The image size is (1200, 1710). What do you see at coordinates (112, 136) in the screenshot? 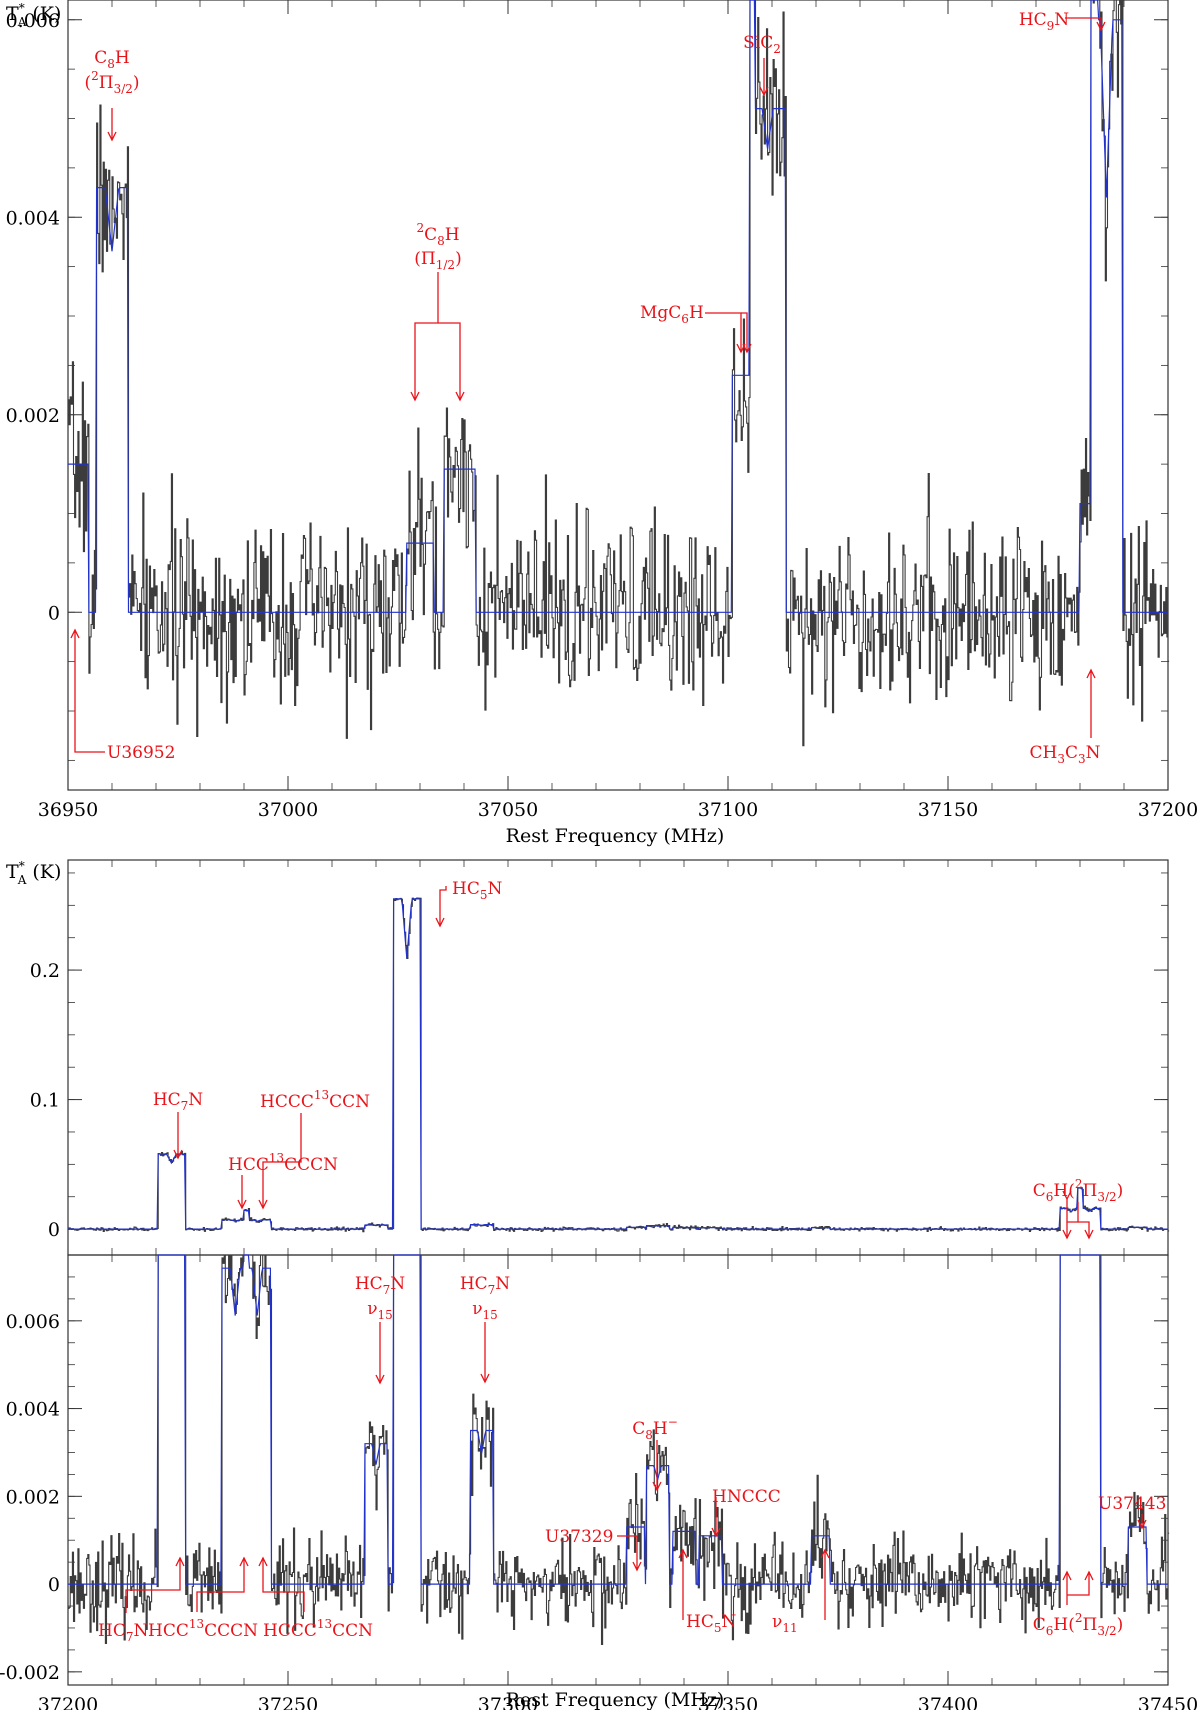
I see `arrow-c8h-32-head` at bounding box center [112, 136].